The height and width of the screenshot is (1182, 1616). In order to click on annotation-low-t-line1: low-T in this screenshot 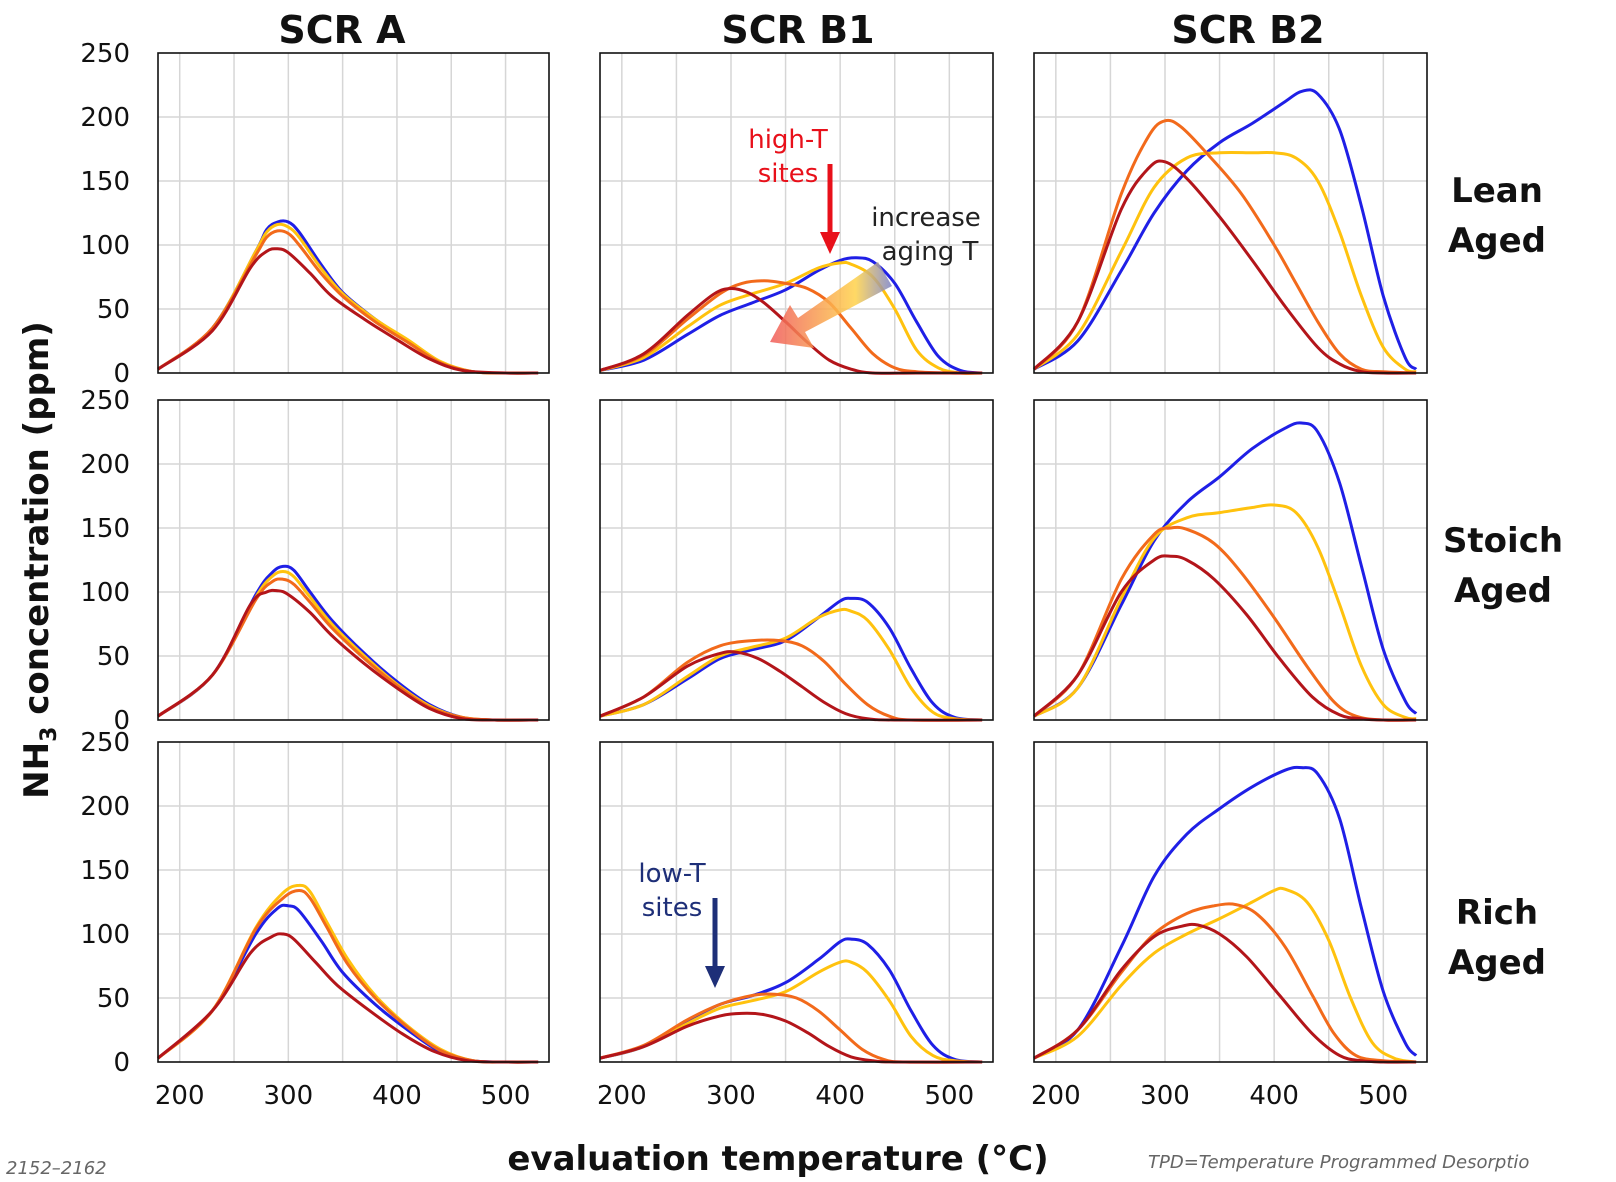, I will do `click(671, 874)`.